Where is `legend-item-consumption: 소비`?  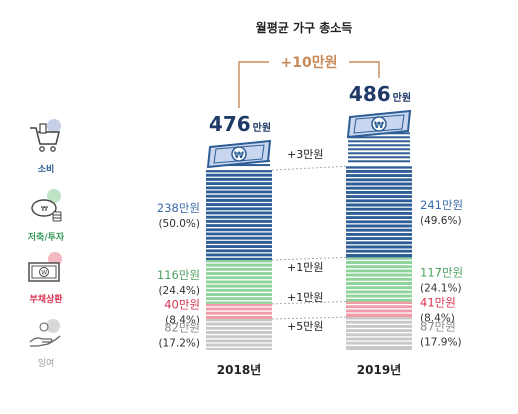
legend-item-consumption: 소비 is located at coordinates (46, 146).